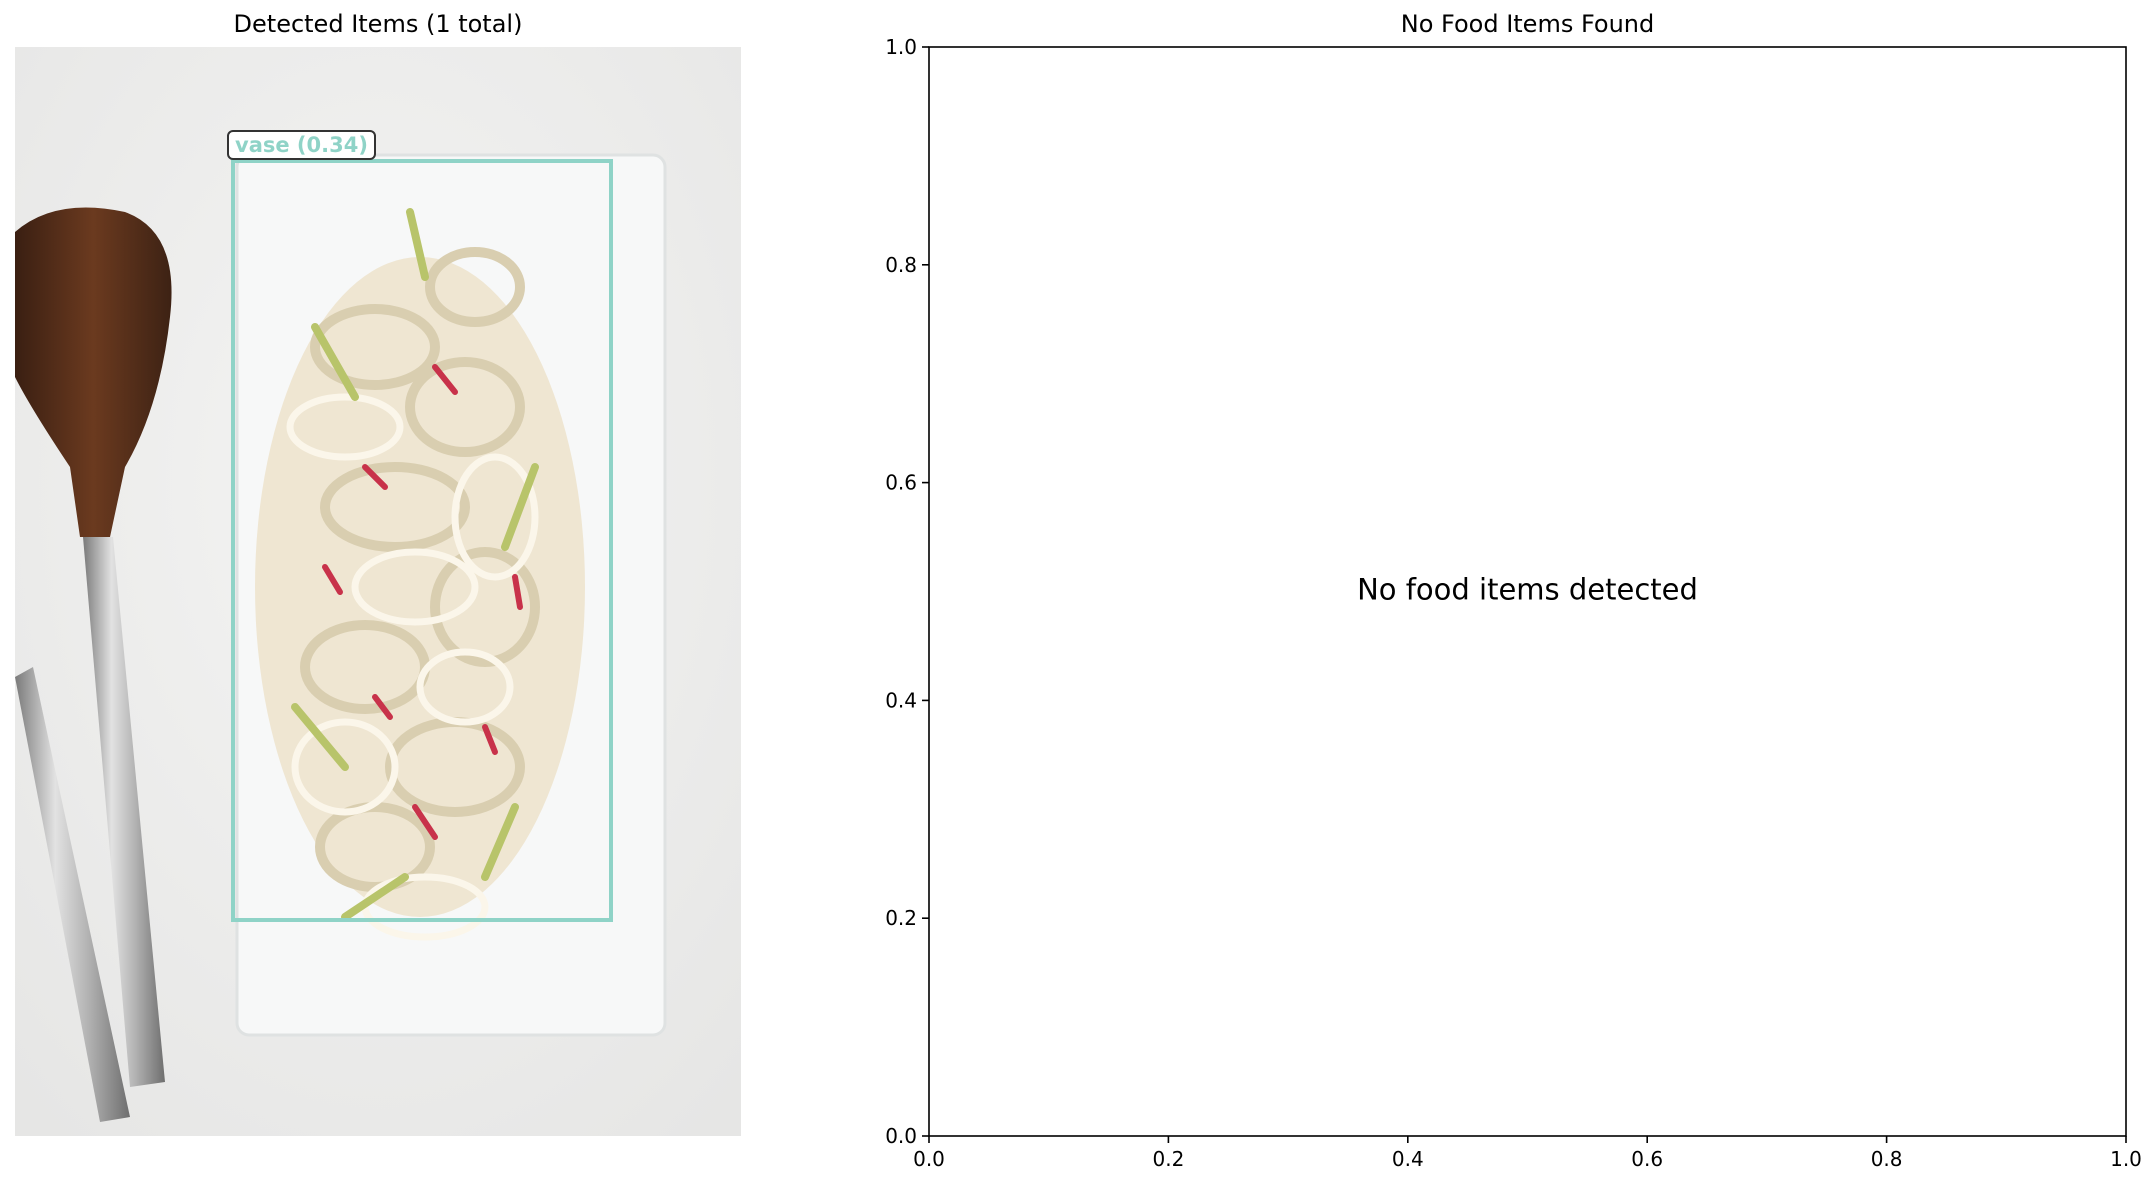 This screenshot has width=2151, height=1182. What do you see at coordinates (1408, 1159) in the screenshot?
I see `x-tick-label: 0.4` at bounding box center [1408, 1159].